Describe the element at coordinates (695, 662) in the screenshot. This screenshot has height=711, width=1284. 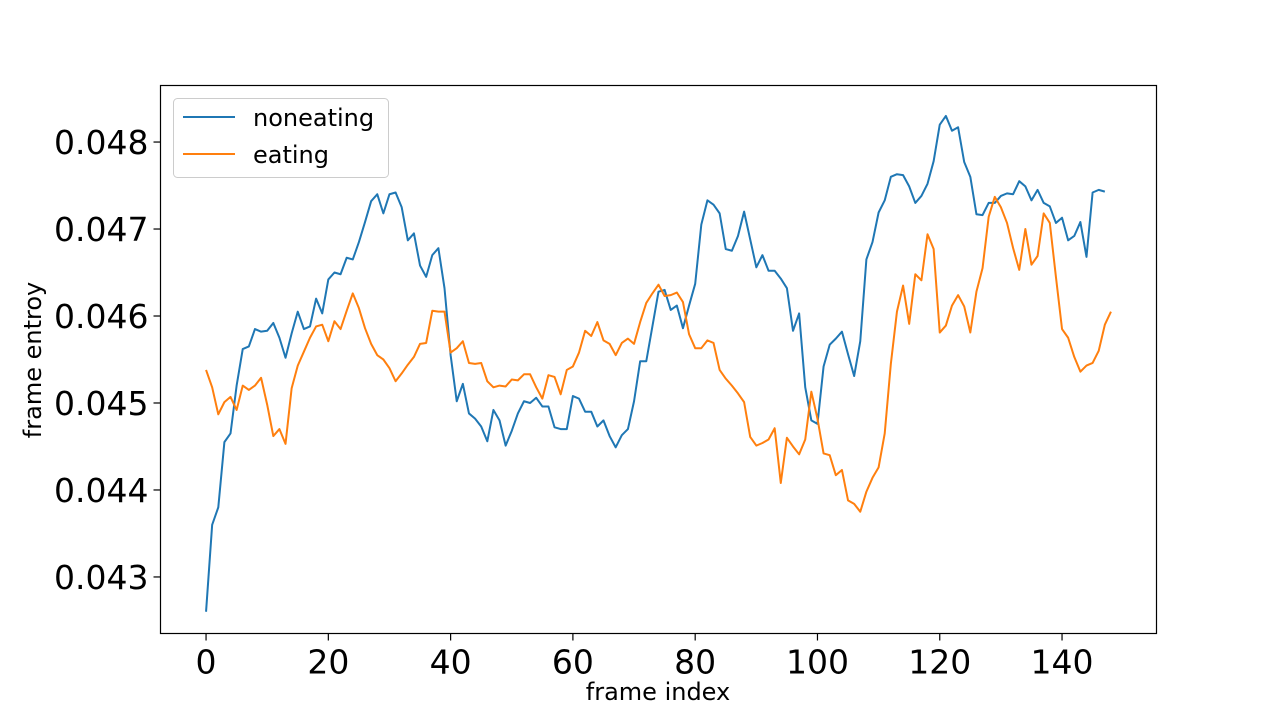
I see `x-tick-label: 80` at that location.